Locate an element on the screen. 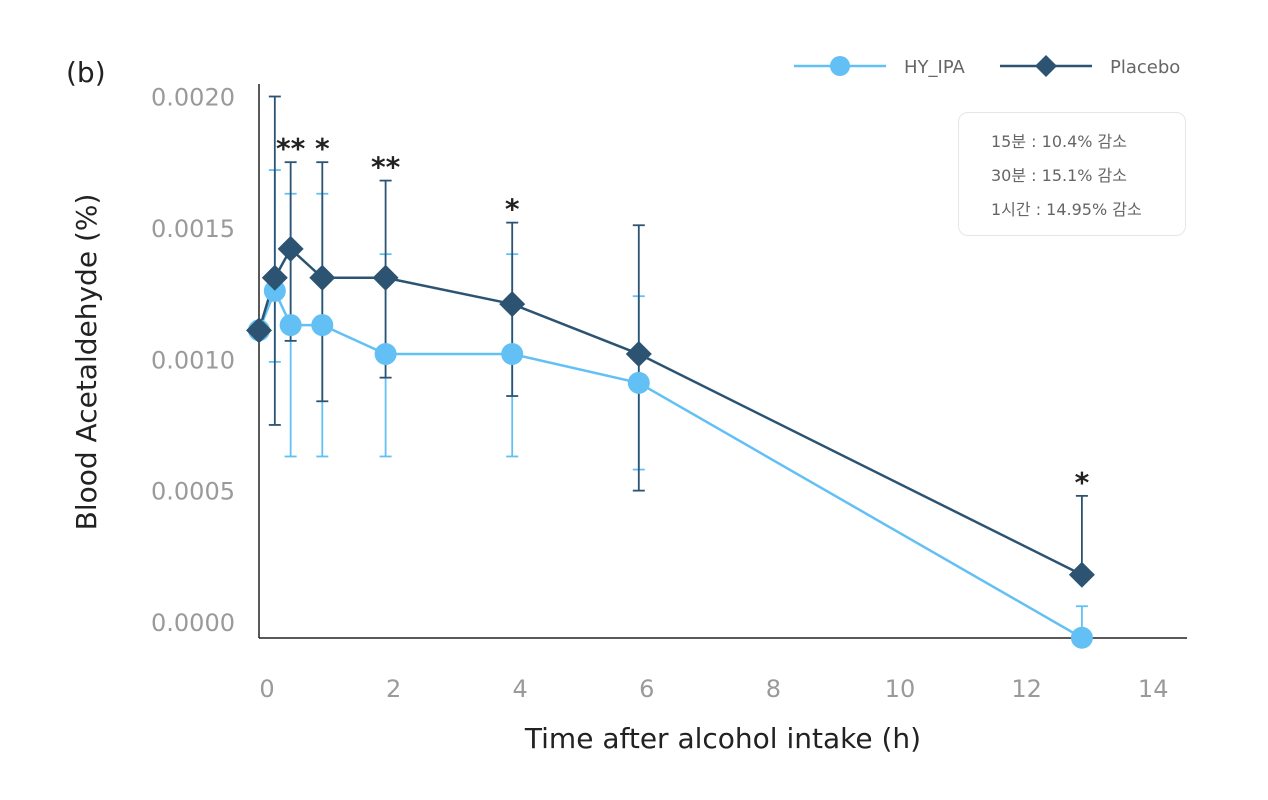  x-tick-label: 14 is located at coordinates (1153, 689).